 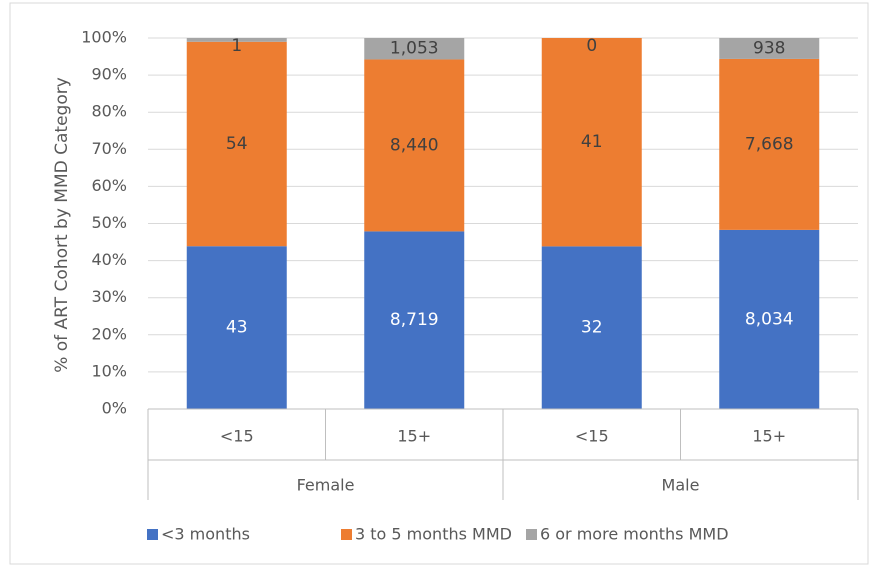 I want to click on y-tick-label: 20%, so click(x=109, y=333).